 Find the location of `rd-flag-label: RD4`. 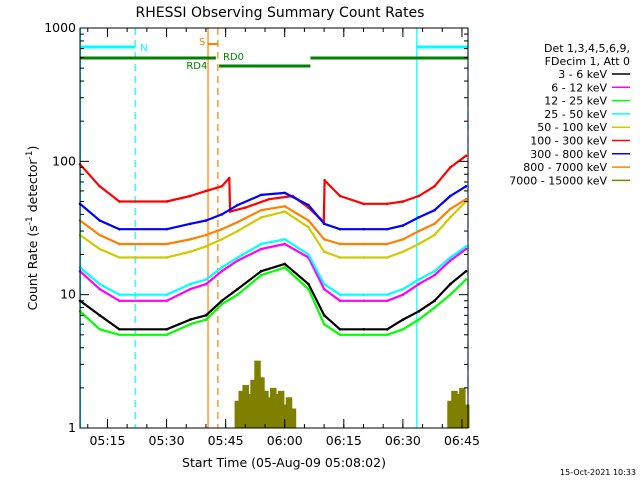

rd-flag-label: RD4 is located at coordinates (196, 66).